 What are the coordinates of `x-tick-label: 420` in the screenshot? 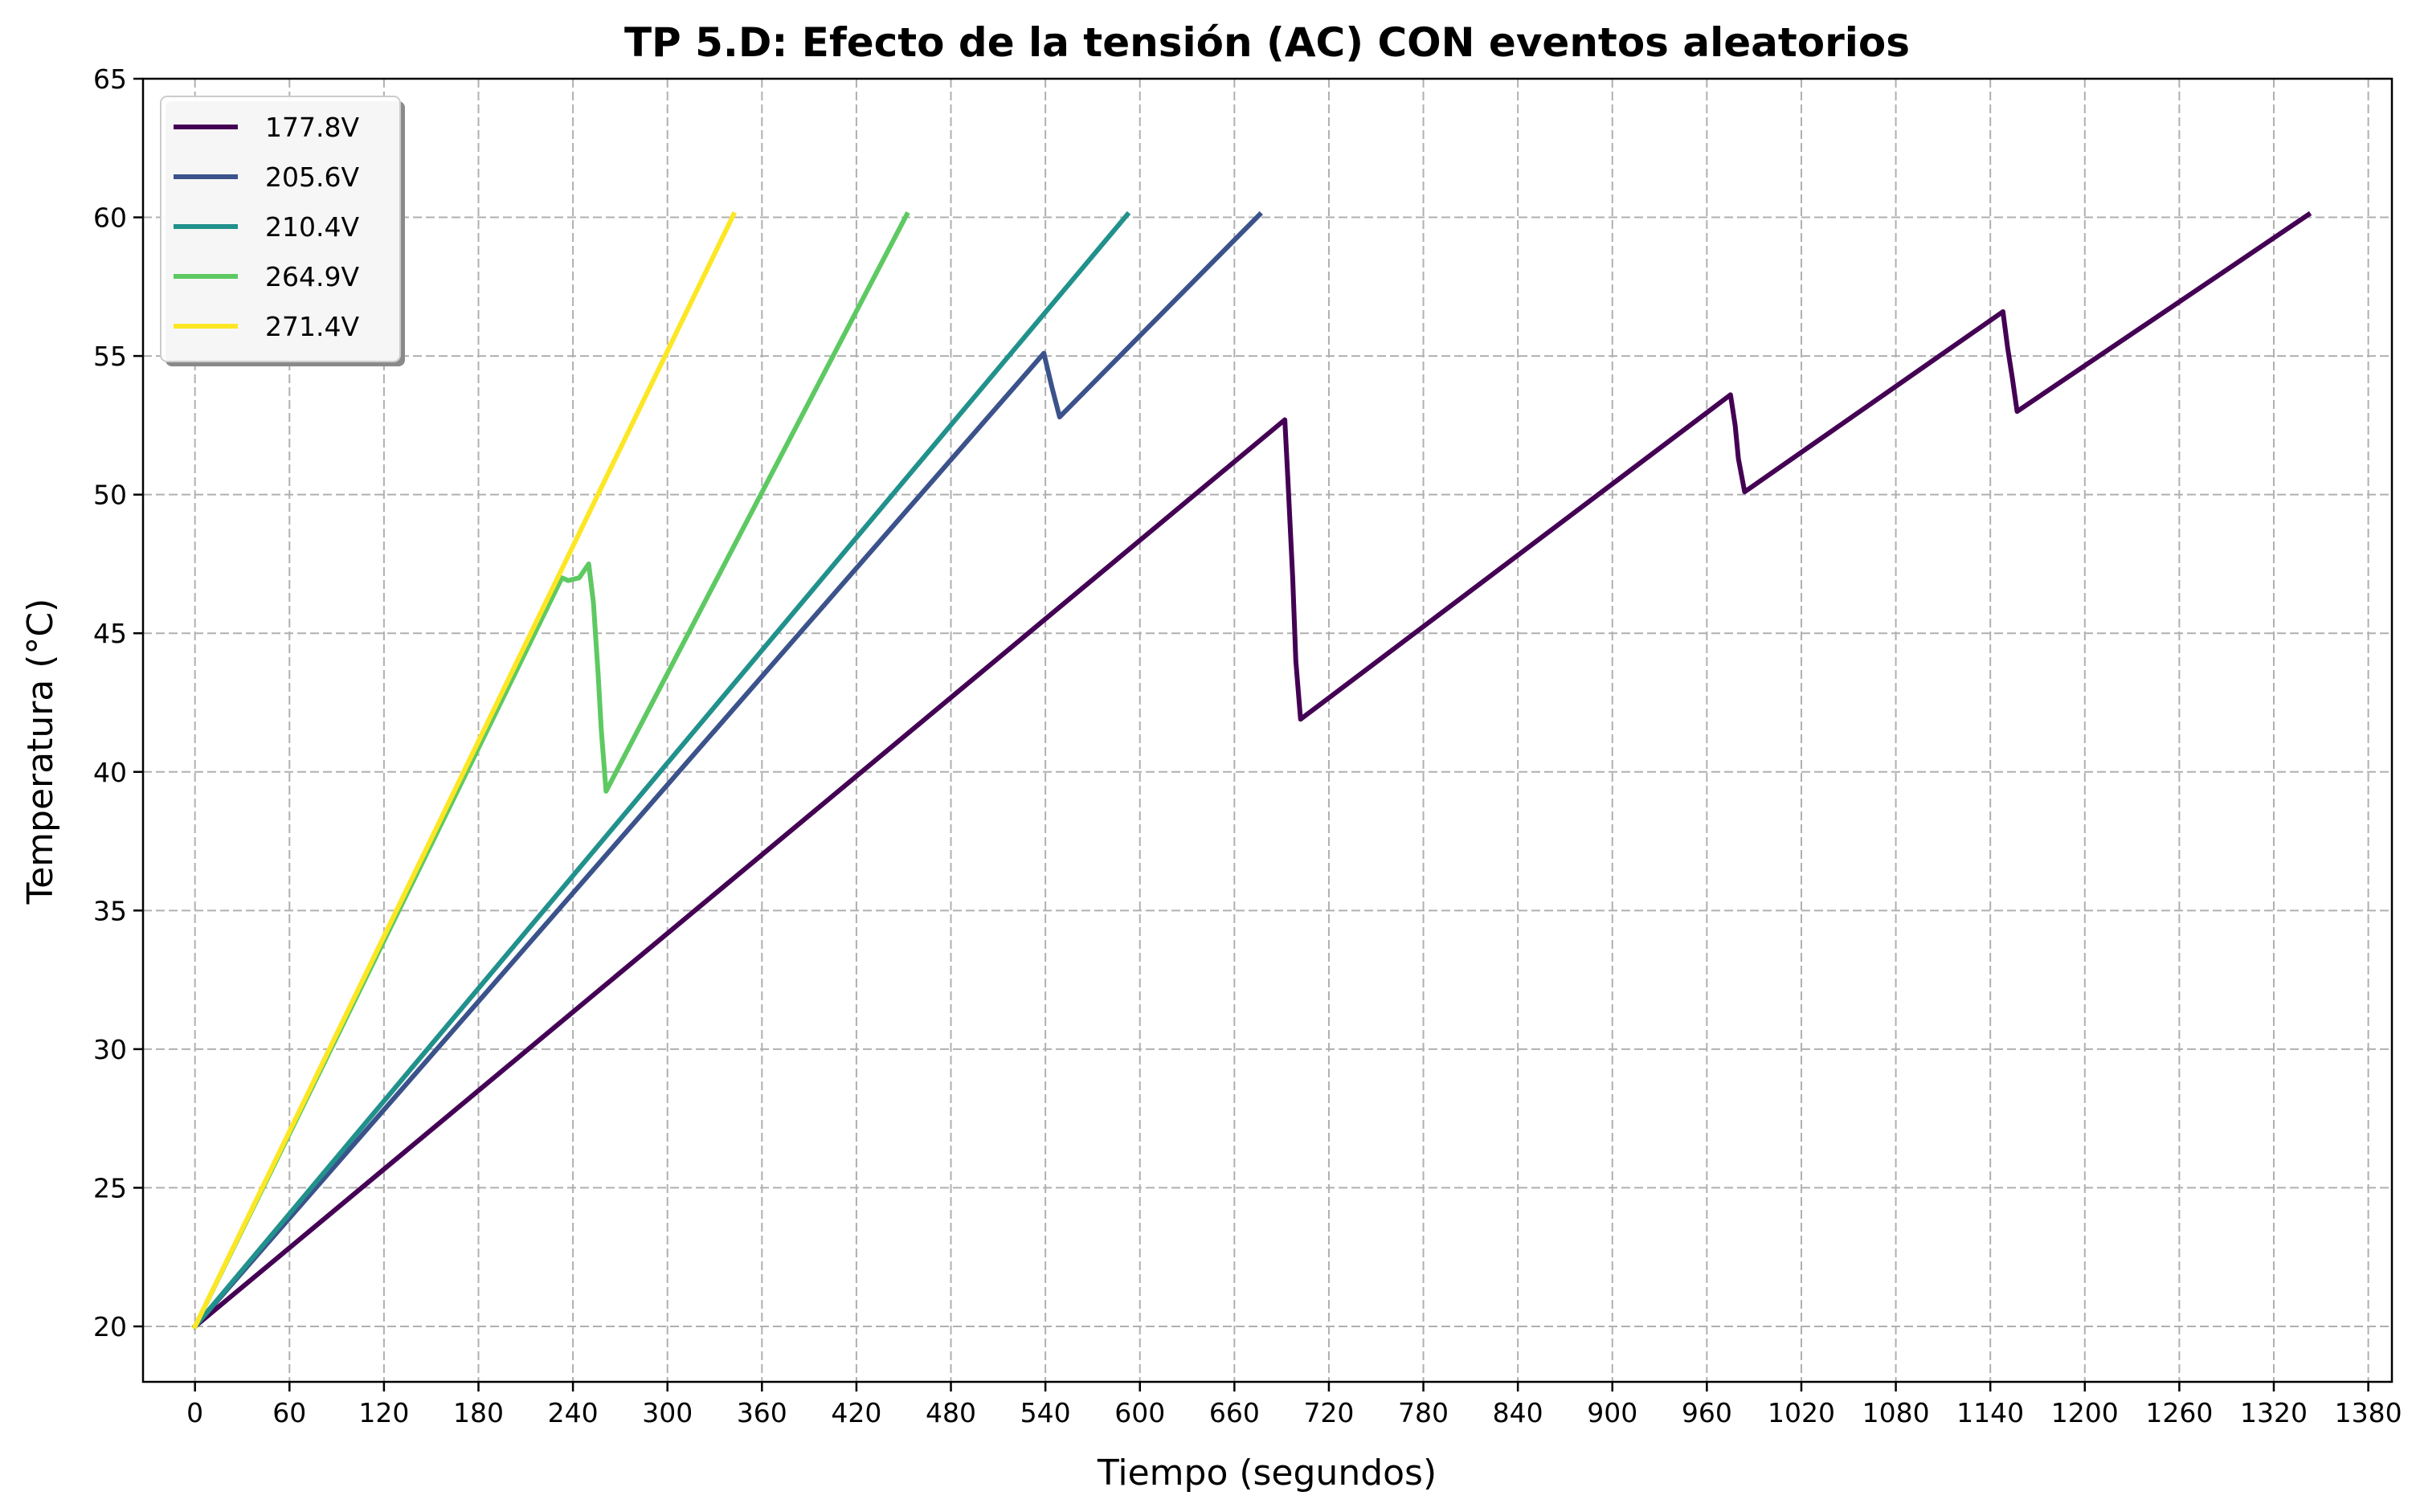 It's located at (856, 1412).